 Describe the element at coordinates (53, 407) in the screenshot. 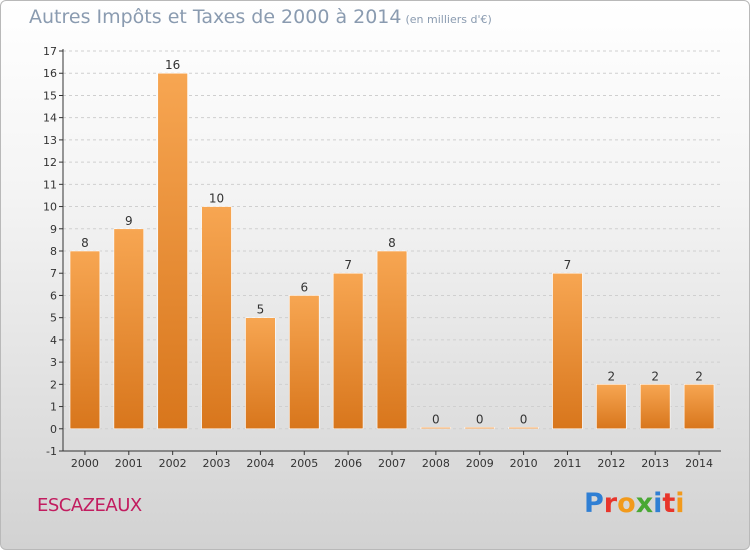

I see `y-tick-label: 1` at that location.